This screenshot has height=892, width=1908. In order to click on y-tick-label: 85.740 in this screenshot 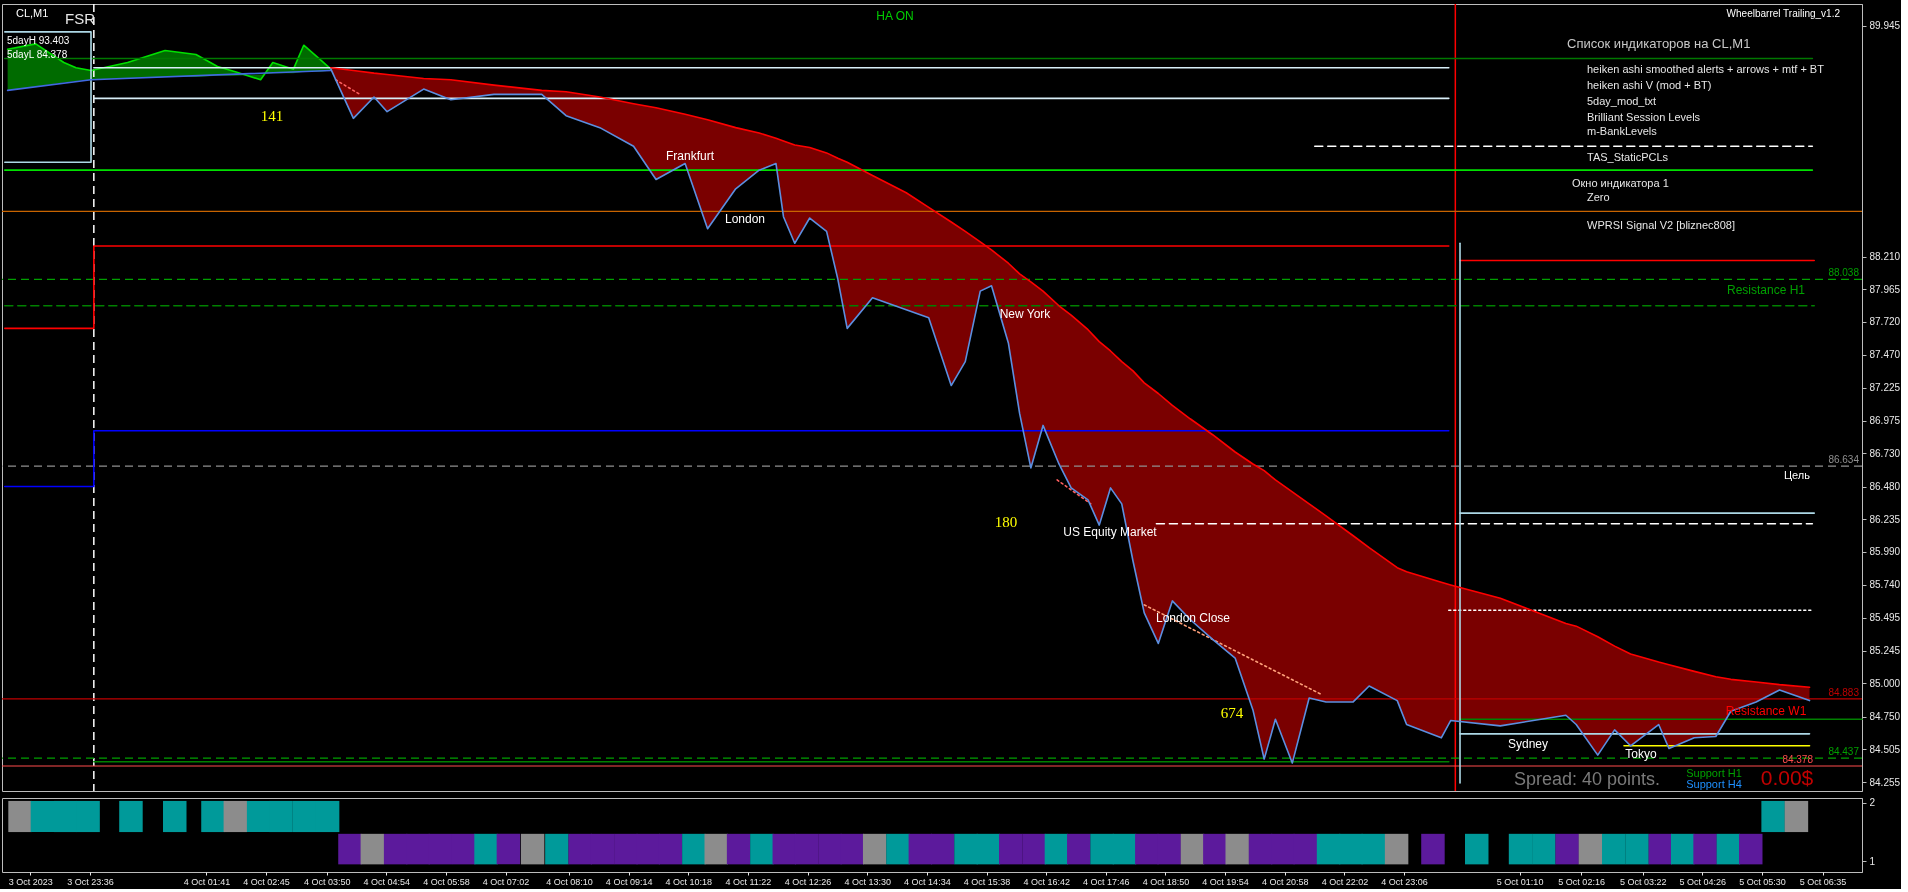, I will do `click(1885, 585)`.